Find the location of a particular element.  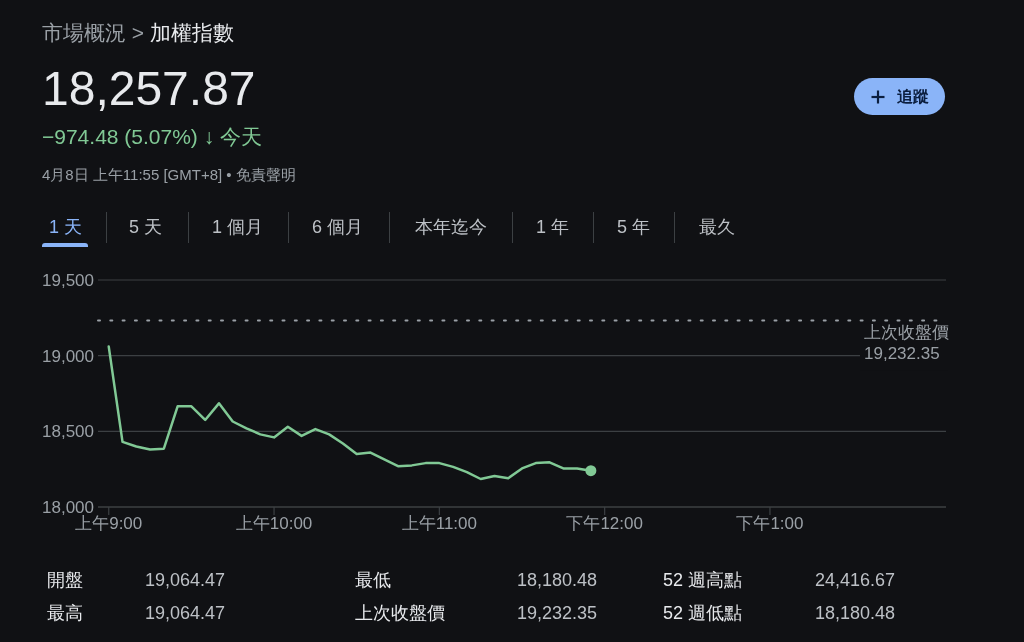

text: 開盤 19,064.47 is located at coordinates (136, 579).